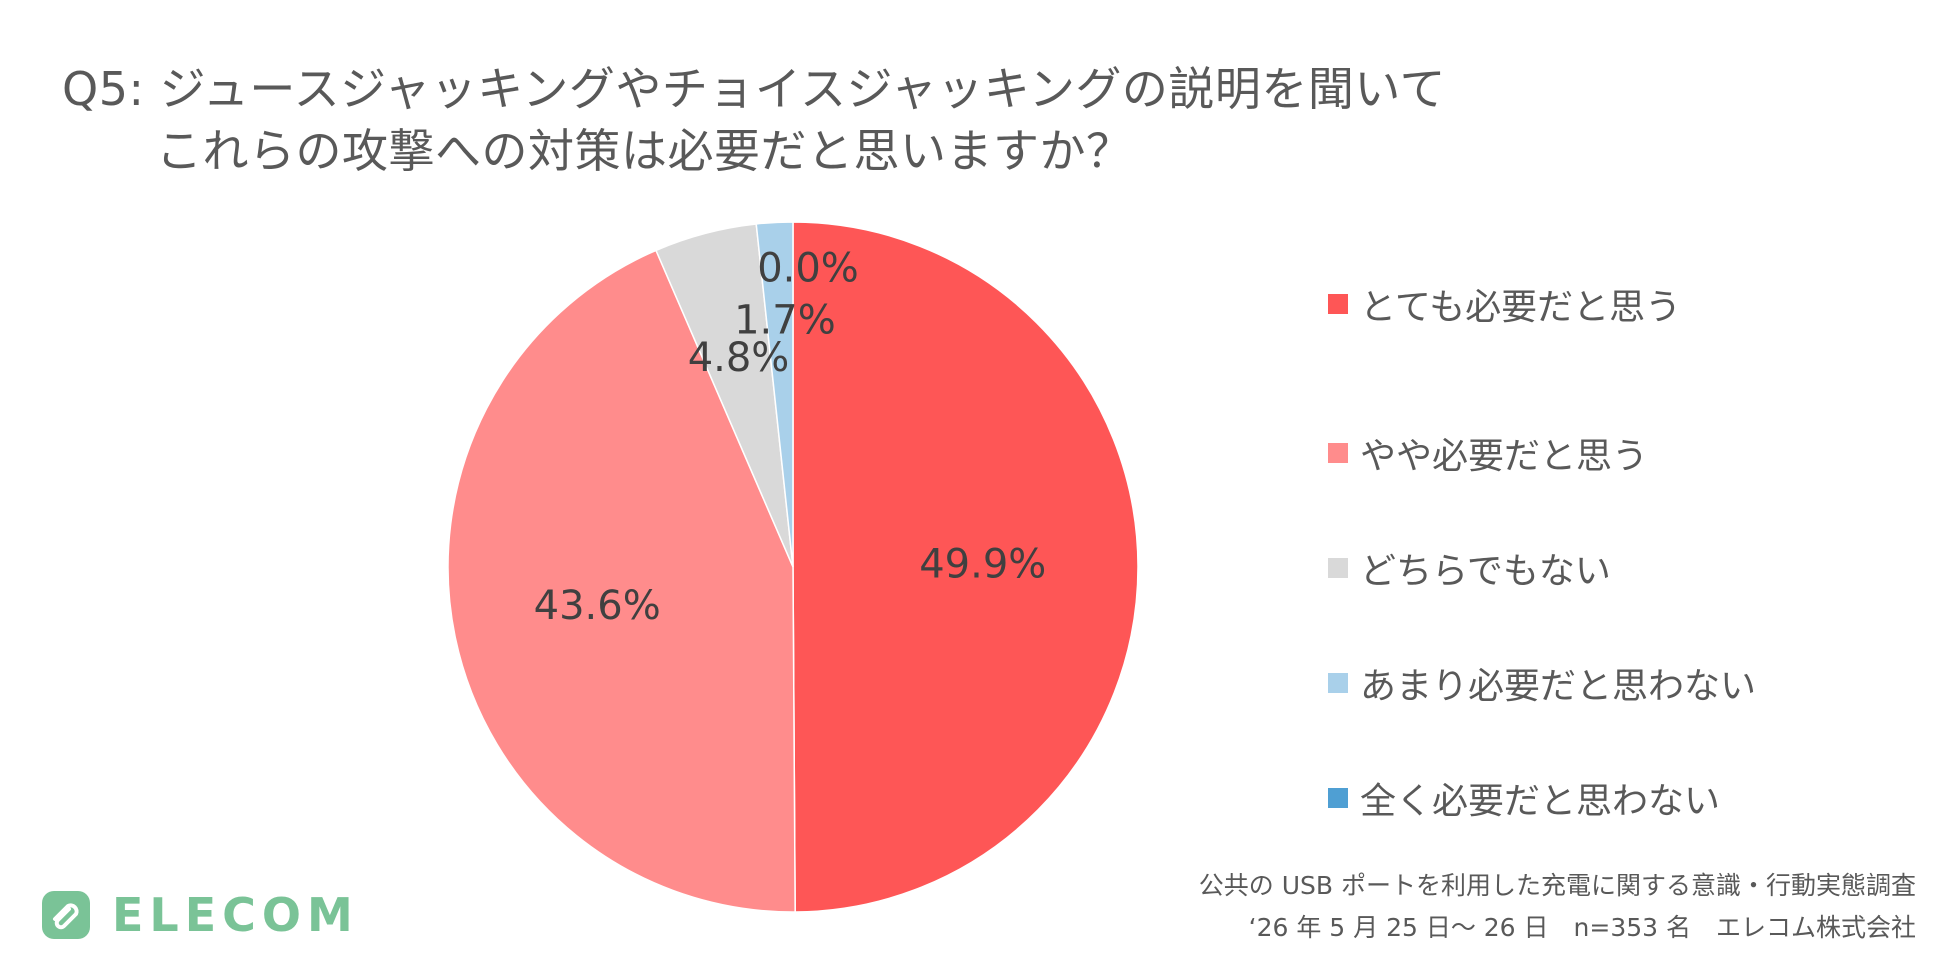 This screenshot has width=1950, height=975. What do you see at coordinates (1485, 571) in the screenshot?
I see `legend-label-neutral: どちらでもない` at bounding box center [1485, 571].